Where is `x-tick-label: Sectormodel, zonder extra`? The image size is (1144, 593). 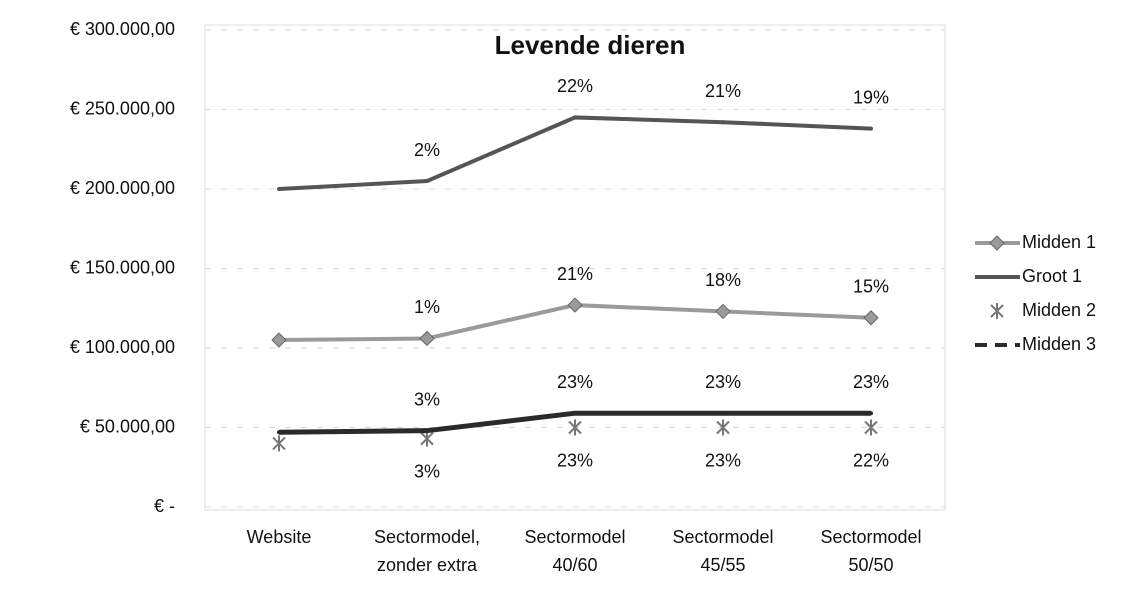 x-tick-label: Sectormodel, zonder extra is located at coordinates (427, 551).